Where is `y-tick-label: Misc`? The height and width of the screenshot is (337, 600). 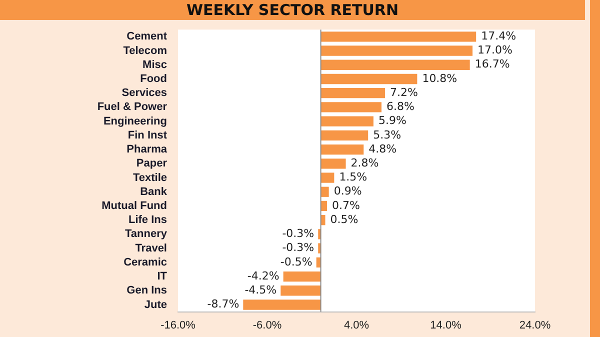 y-tick-label: Misc is located at coordinates (154, 64).